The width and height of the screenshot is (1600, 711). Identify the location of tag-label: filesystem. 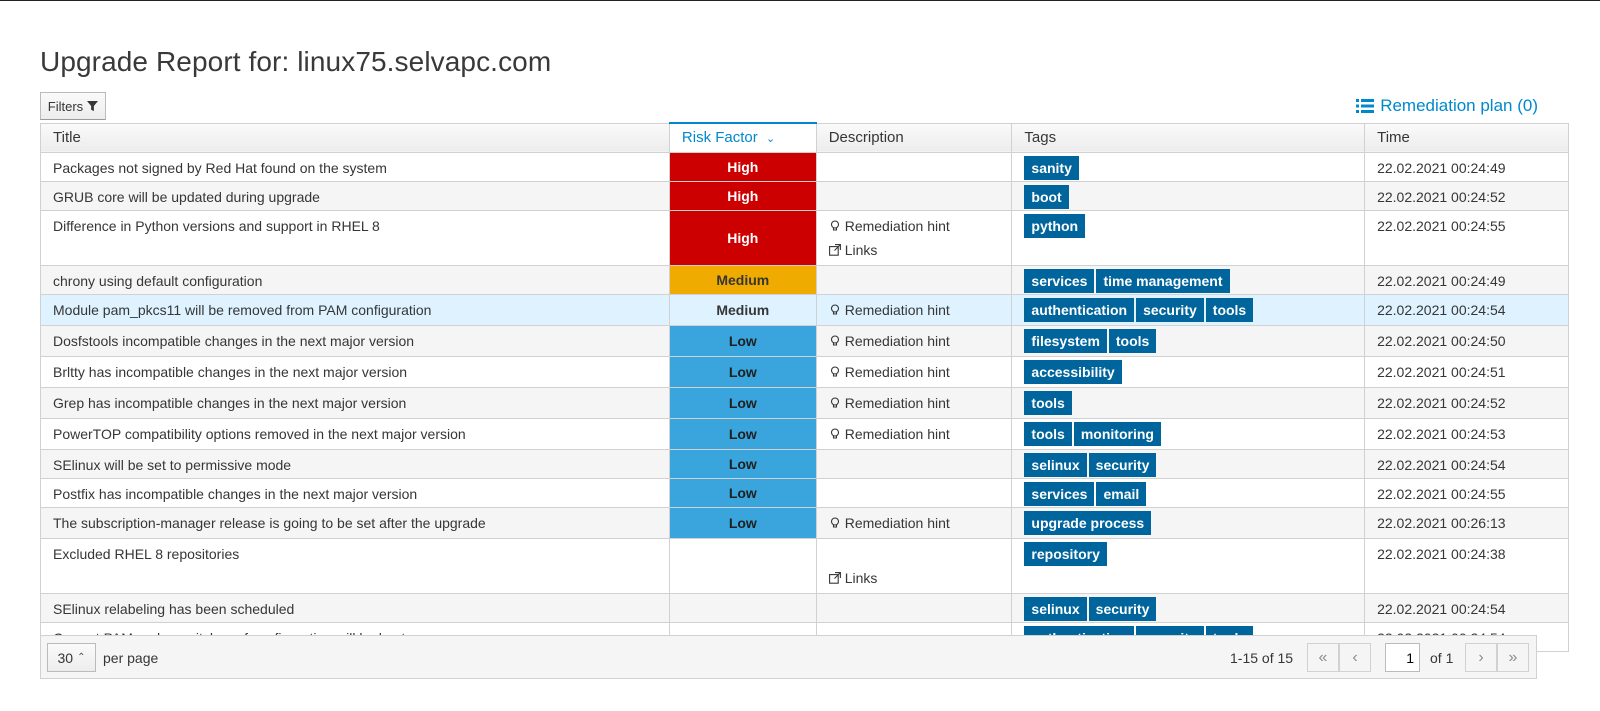
(1065, 340).